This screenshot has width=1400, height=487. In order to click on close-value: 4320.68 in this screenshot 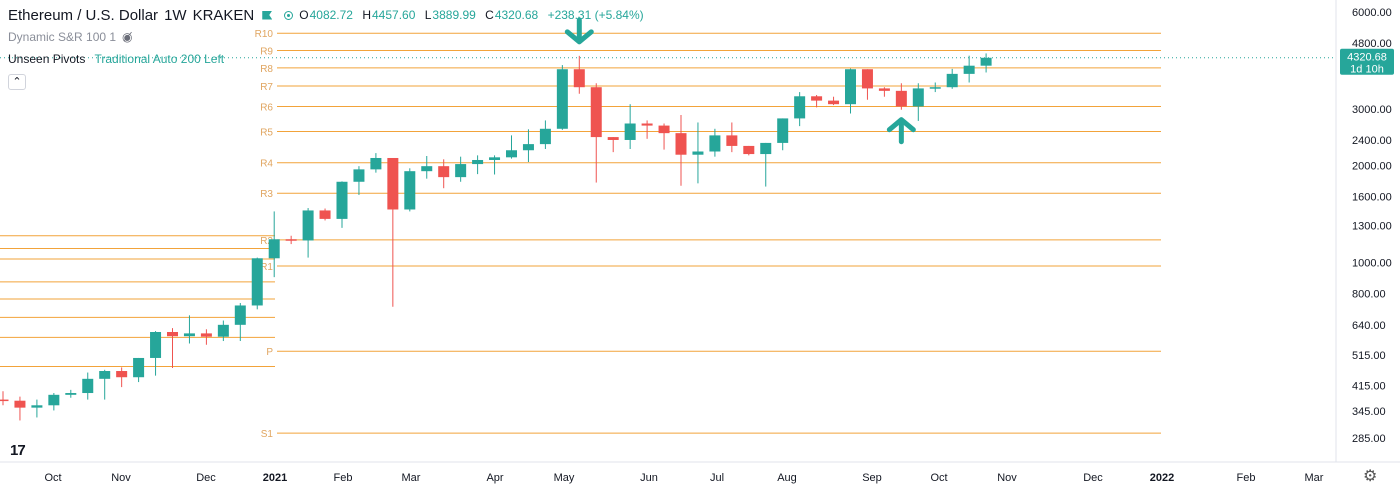, I will do `click(516, 15)`.